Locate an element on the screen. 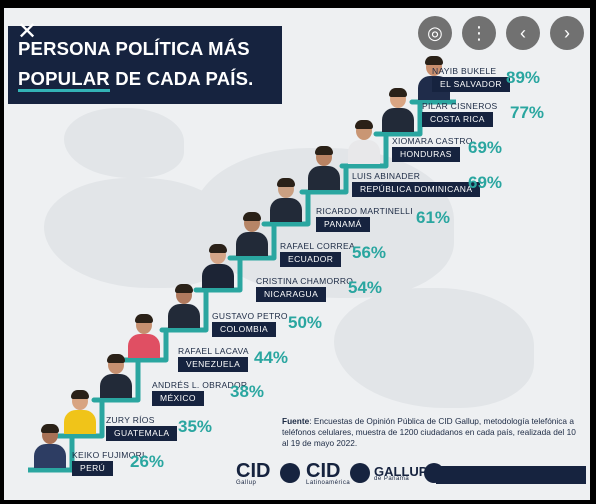 The image size is (596, 504). more-button: ⋮ is located at coordinates (479, 33).